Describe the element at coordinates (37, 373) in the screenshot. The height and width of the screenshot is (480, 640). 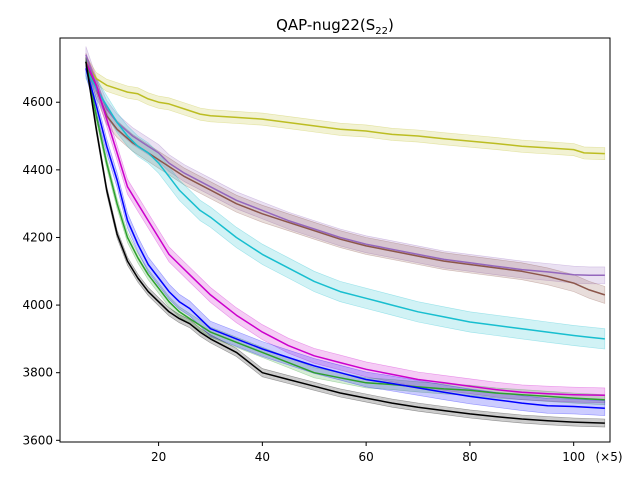
I see `y-tick-label: 3800` at that location.